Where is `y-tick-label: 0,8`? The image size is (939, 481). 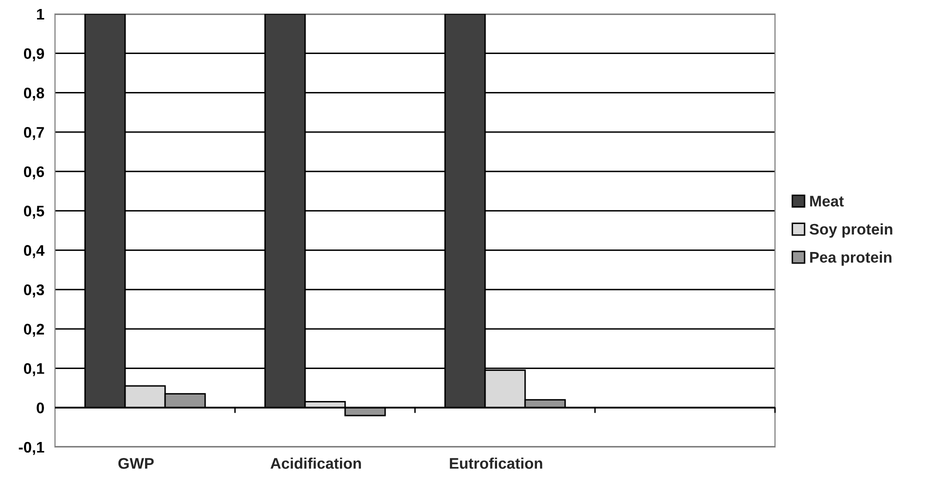 y-tick-label: 0,8 is located at coordinates (34, 94).